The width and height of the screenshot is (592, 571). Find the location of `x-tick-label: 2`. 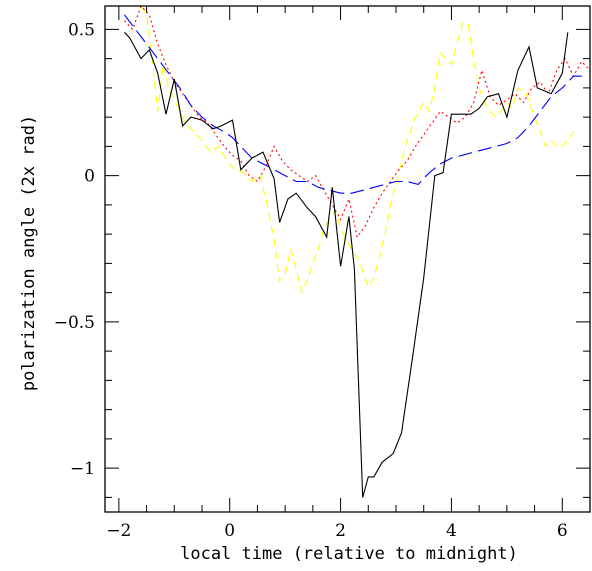

x-tick-label: 2 is located at coordinates (340, 531).